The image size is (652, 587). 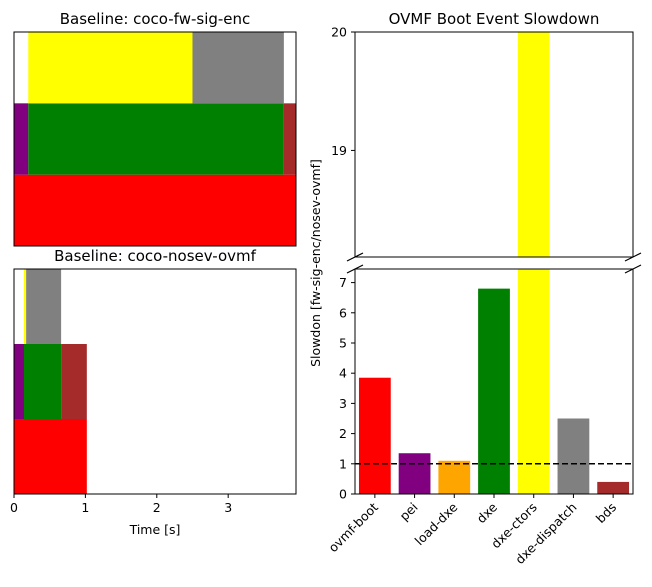 What do you see at coordinates (228, 507) in the screenshot?
I see `timeline-x-tick-label: 3` at bounding box center [228, 507].